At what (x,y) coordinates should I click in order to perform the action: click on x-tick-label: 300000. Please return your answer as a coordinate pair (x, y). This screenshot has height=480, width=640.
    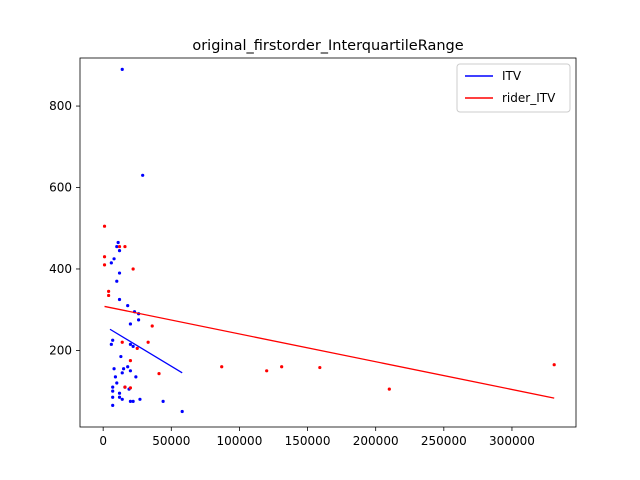
    Looking at the image, I should click on (512, 441).